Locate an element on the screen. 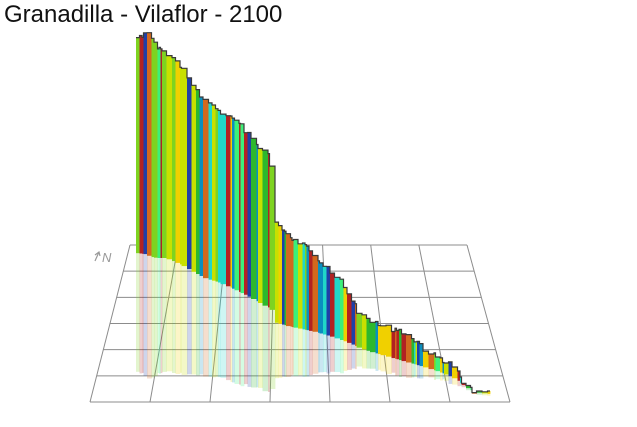  north-arrow-icon is located at coordinates (97, 256).